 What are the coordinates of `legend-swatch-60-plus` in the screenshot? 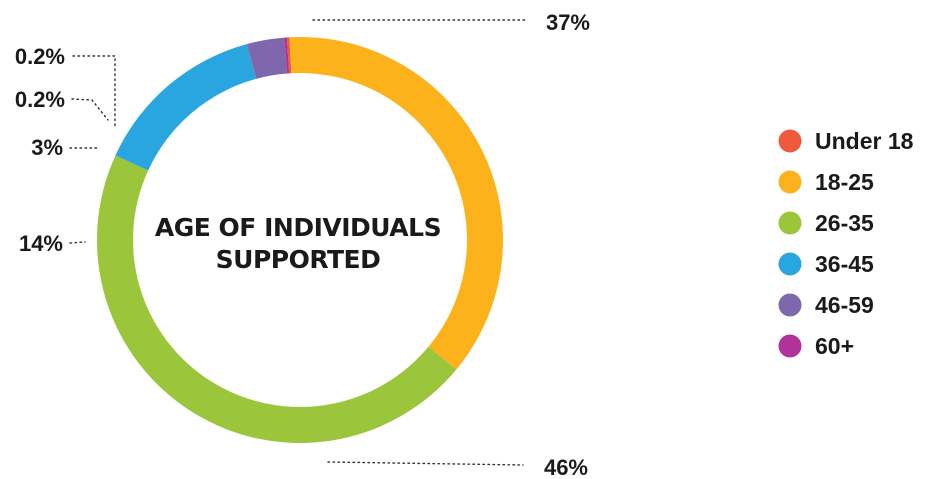 It's located at (790, 346).